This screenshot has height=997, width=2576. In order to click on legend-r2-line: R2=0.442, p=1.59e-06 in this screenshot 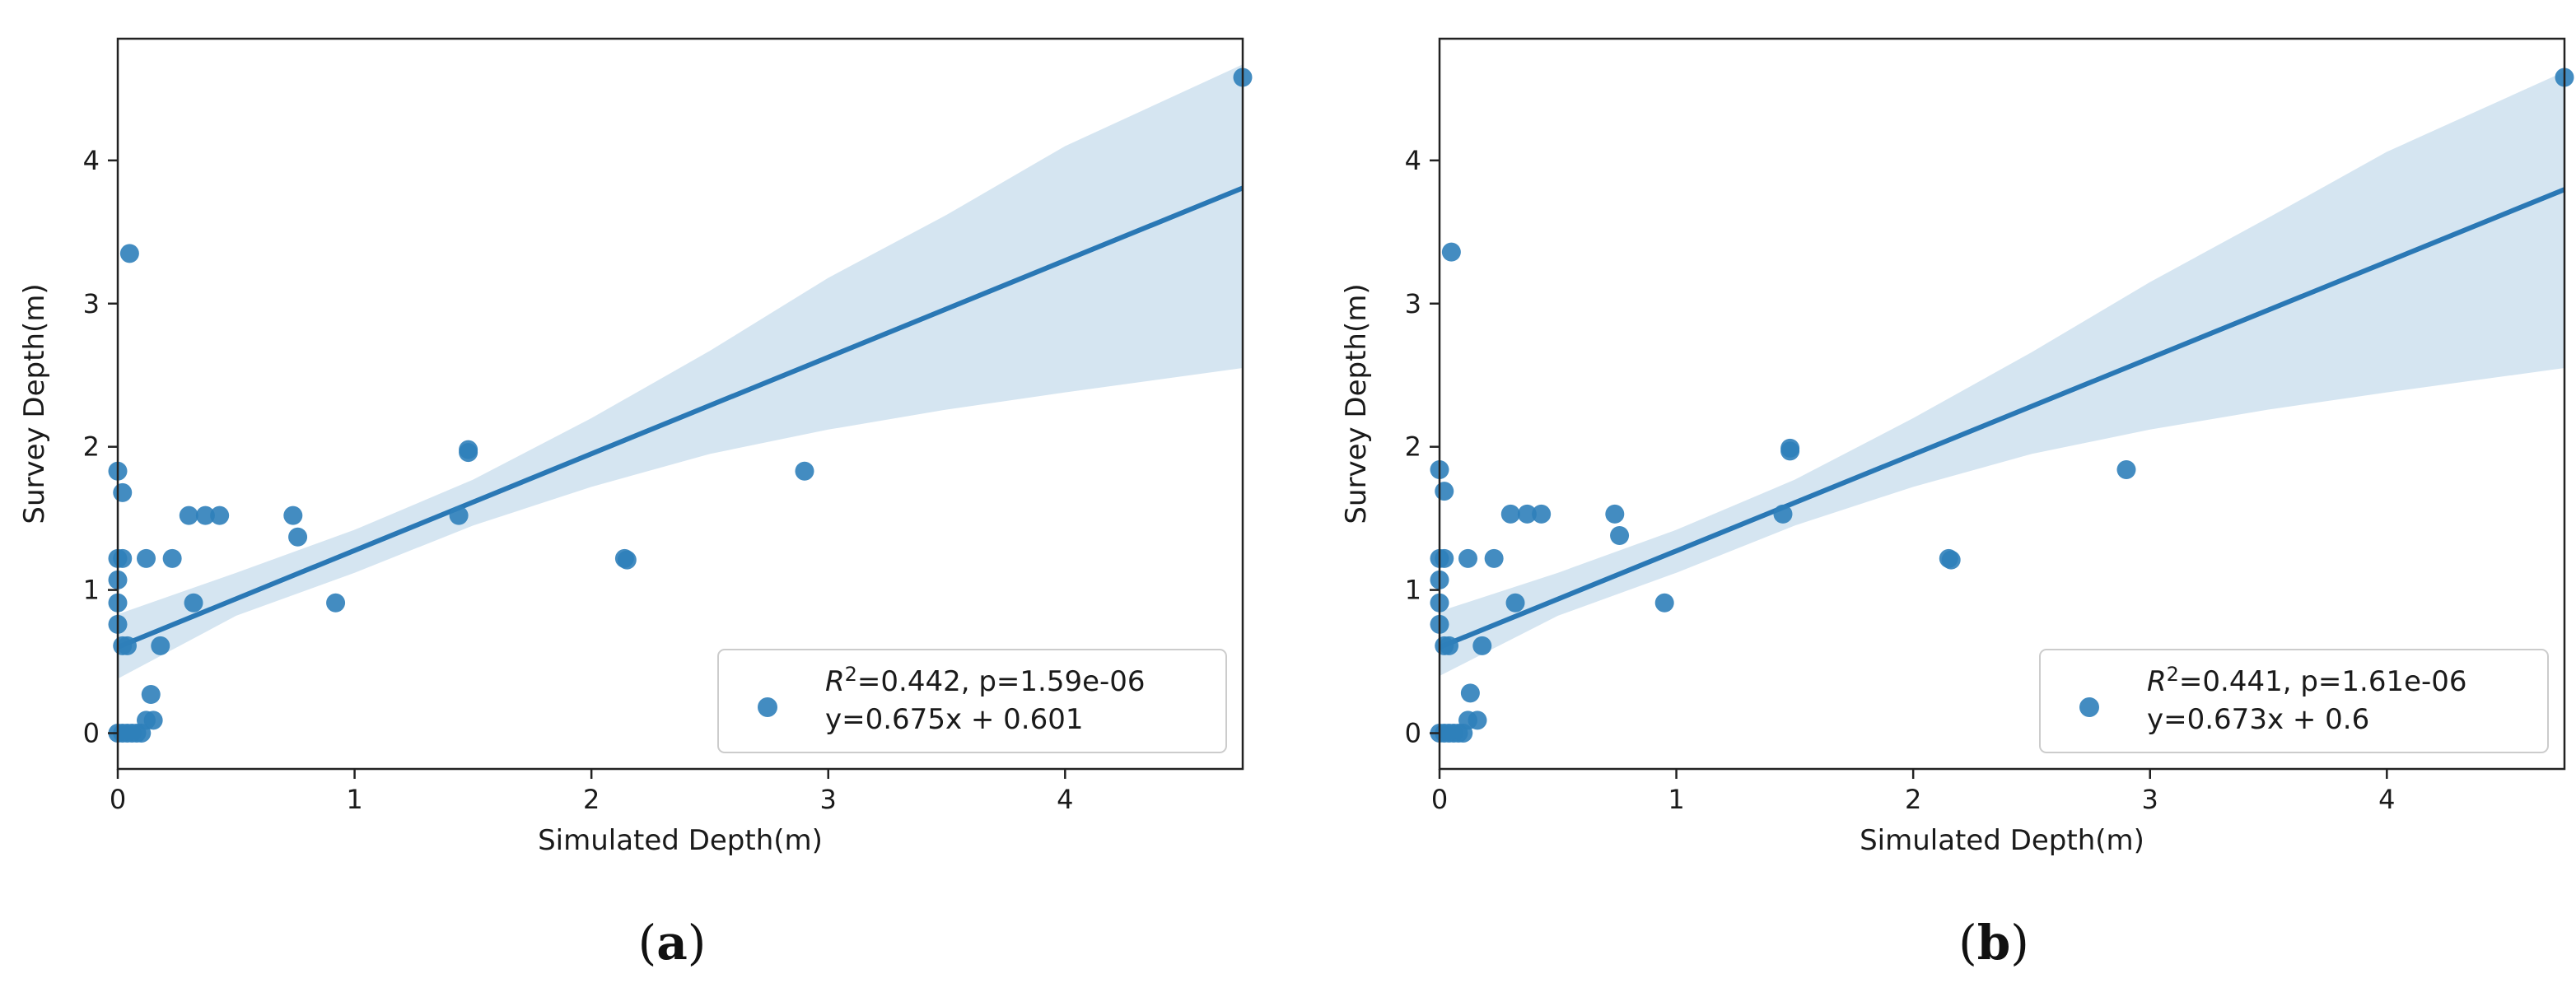, I will do `click(985, 680)`.